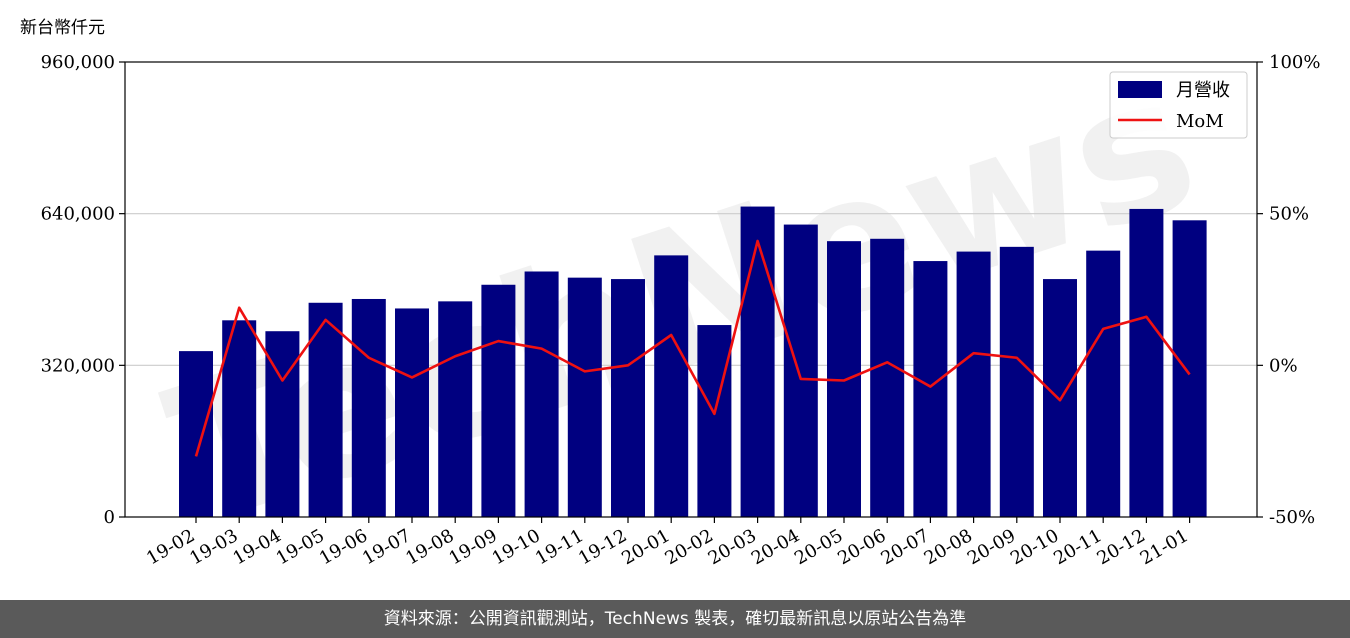 The width and height of the screenshot is (1350, 638). I want to click on x-tick-label: 21-01, so click(1164, 547).